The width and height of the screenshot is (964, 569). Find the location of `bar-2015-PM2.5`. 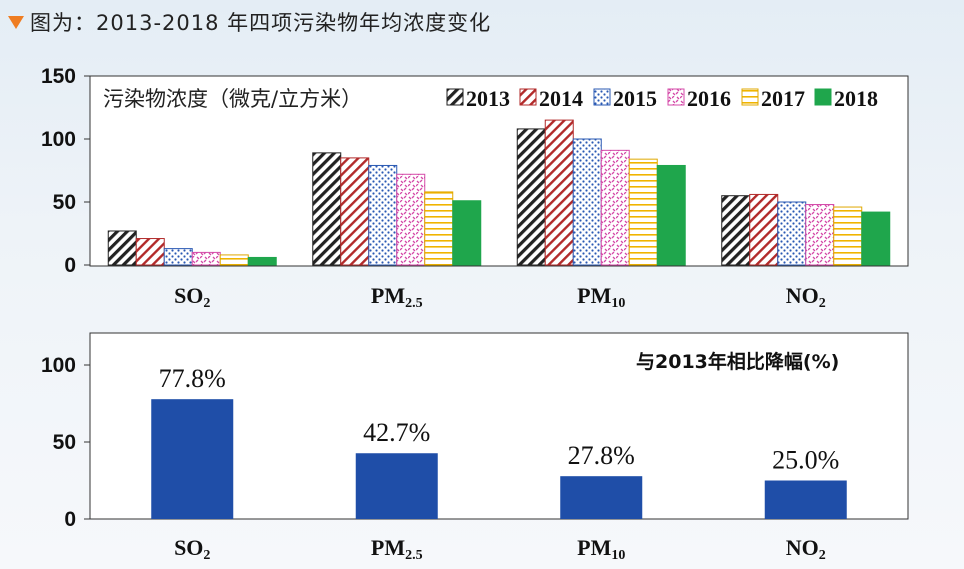

bar-2015-PM2.5 is located at coordinates (383, 215).